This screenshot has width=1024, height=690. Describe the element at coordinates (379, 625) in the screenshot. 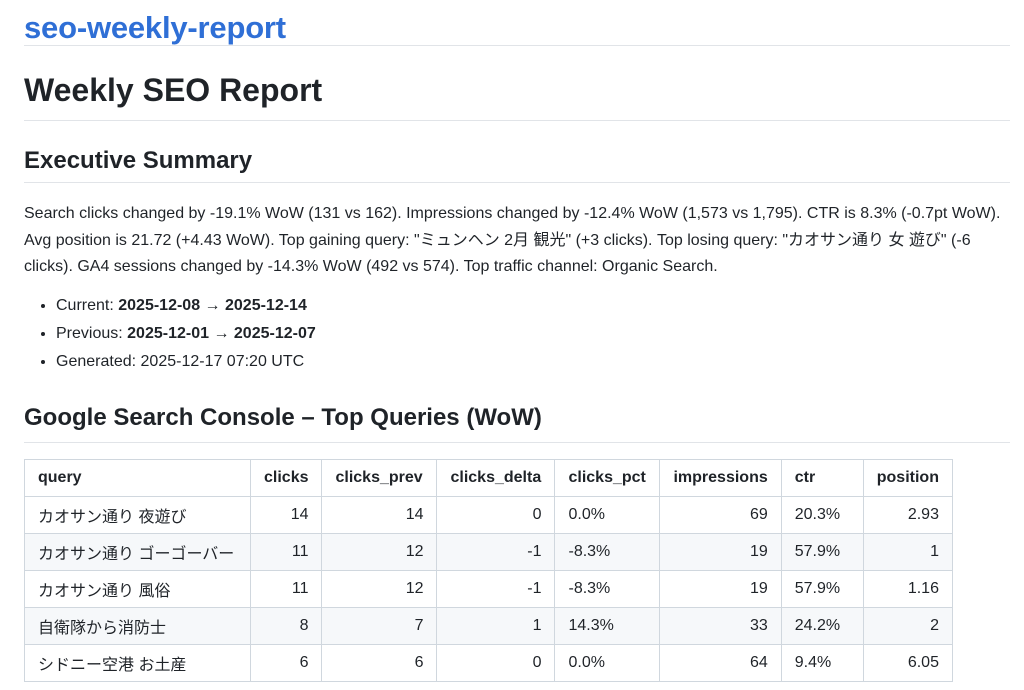

I see `cell-clicks-prev: 7` at that location.